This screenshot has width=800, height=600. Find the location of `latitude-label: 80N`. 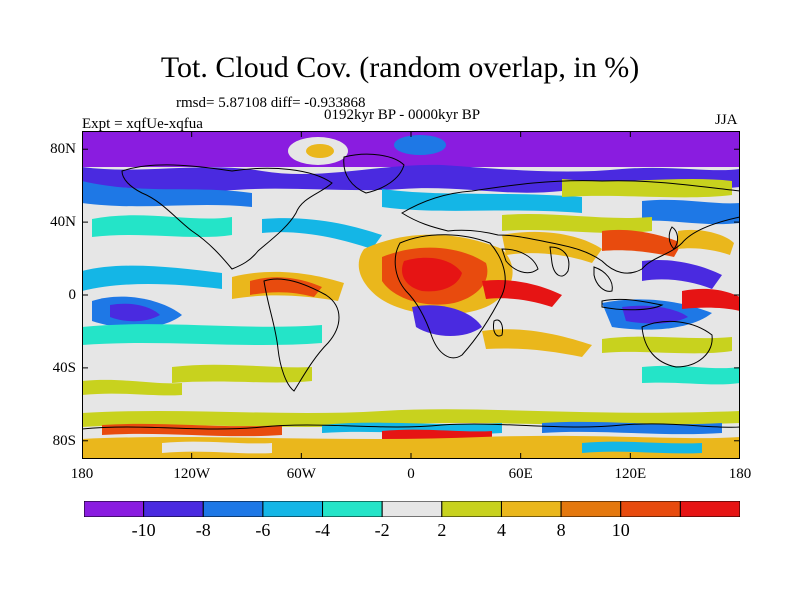

latitude-label: 80N is located at coordinates (63, 149).